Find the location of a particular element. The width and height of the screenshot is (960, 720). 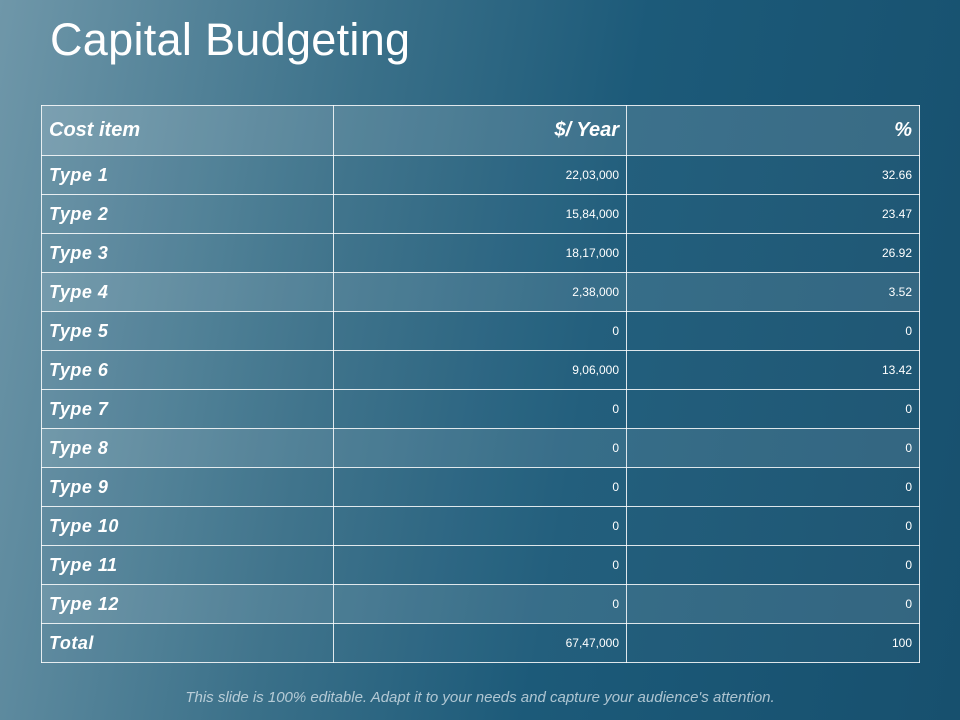

total-row: Total 67,47,000 100 is located at coordinates (480, 643).